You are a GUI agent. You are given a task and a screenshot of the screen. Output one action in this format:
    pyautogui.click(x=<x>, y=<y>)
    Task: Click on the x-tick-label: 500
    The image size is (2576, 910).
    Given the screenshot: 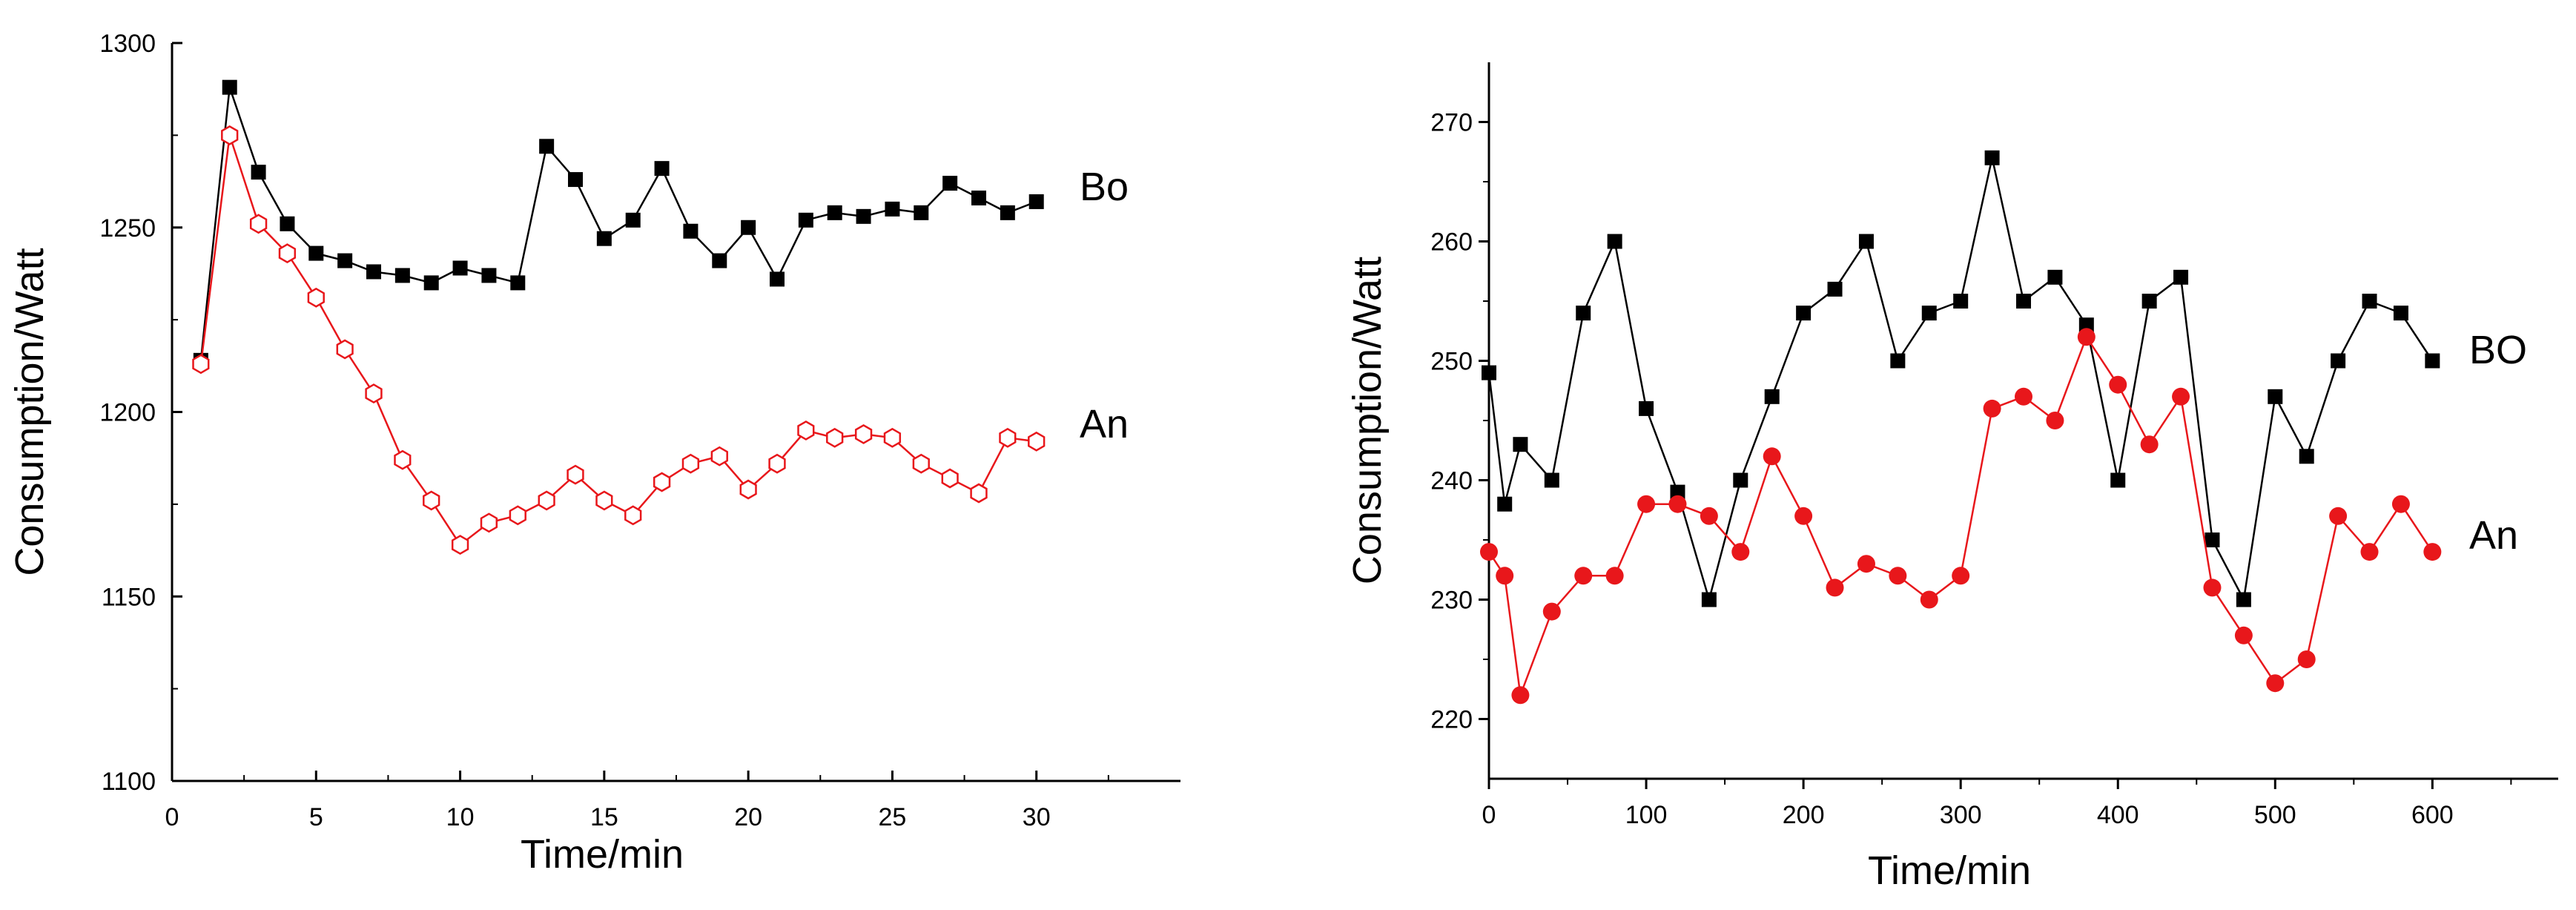 What is the action you would take?
    pyautogui.click(x=2275, y=815)
    